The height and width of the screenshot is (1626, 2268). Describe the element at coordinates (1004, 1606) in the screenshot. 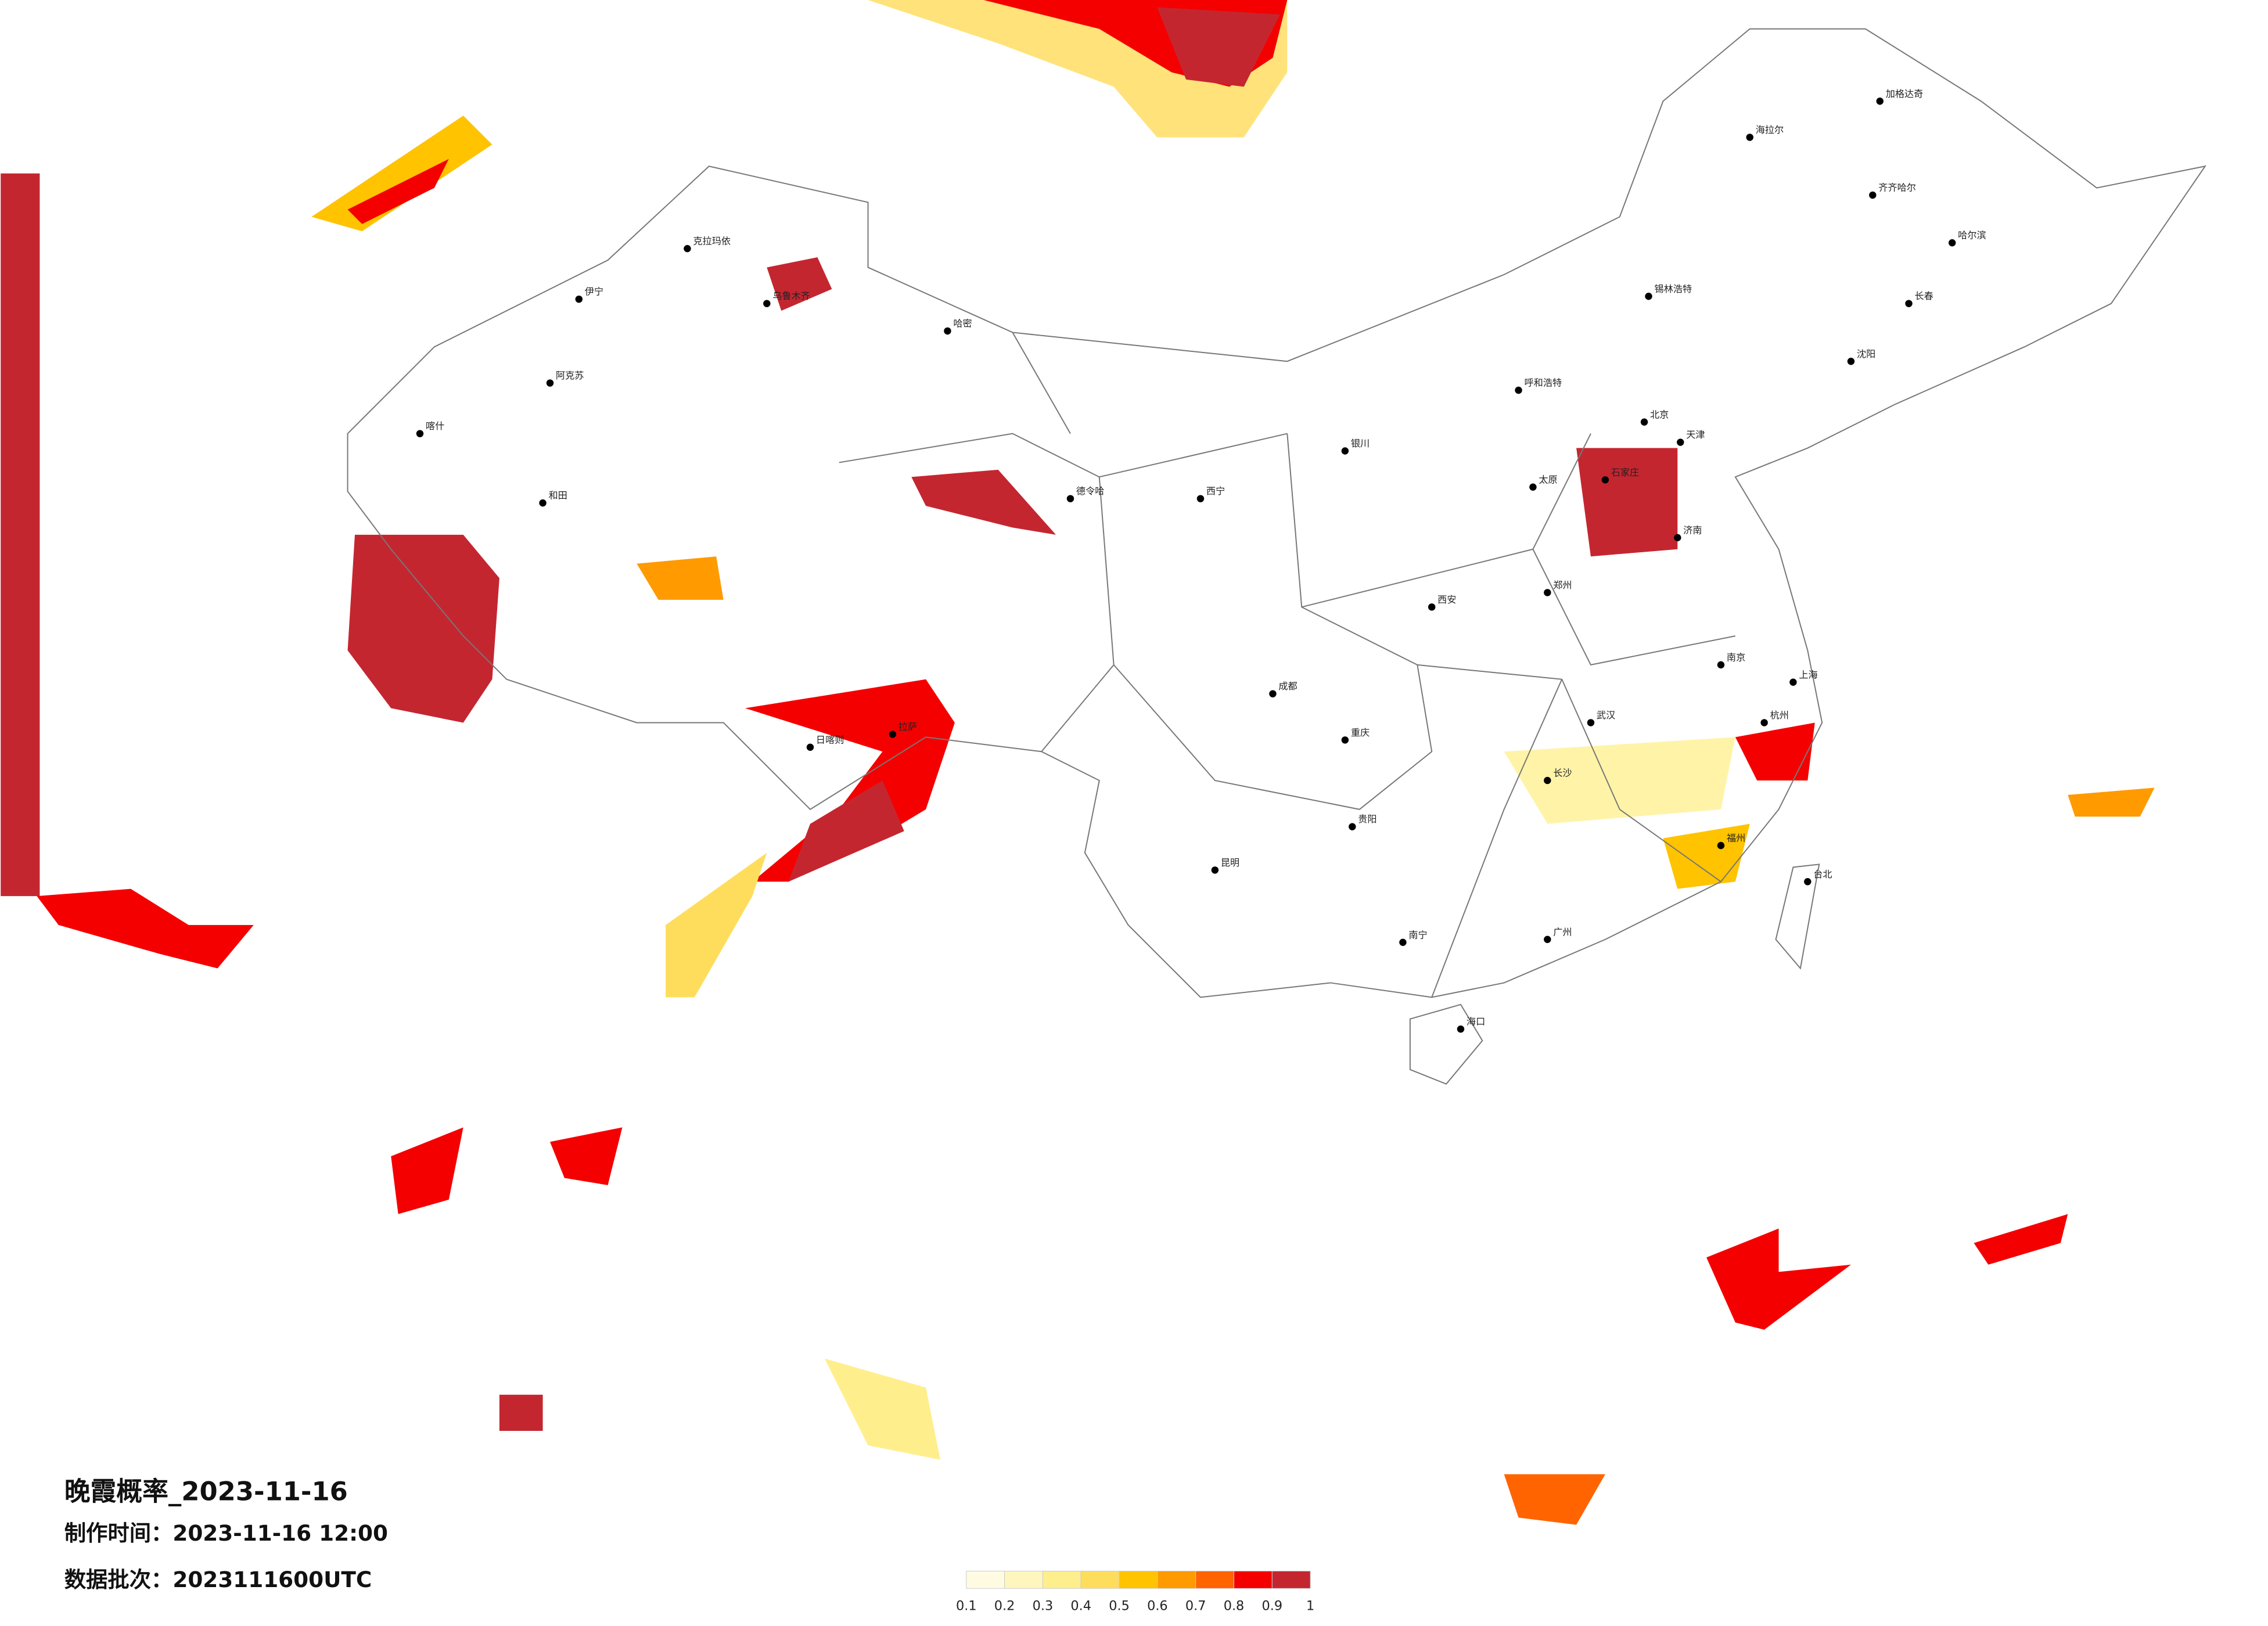

I see `legend-tick-label: 0.2` at that location.